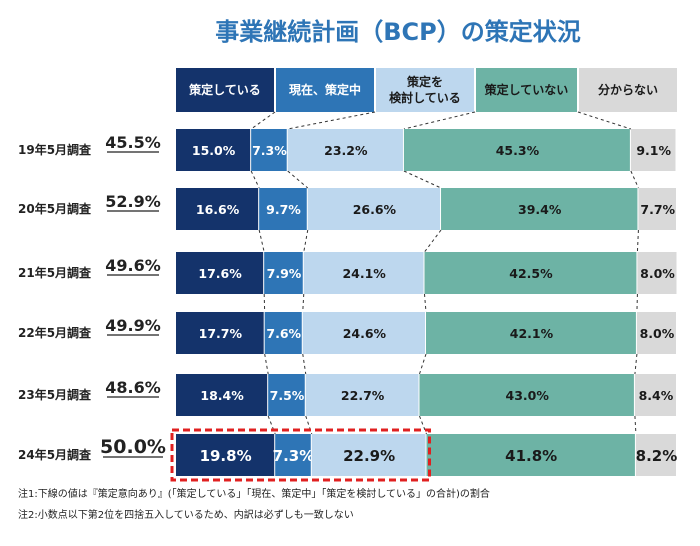  What do you see at coordinates (628, 89) in the screenshot?
I see `legend-label-5: 分からない` at bounding box center [628, 89].